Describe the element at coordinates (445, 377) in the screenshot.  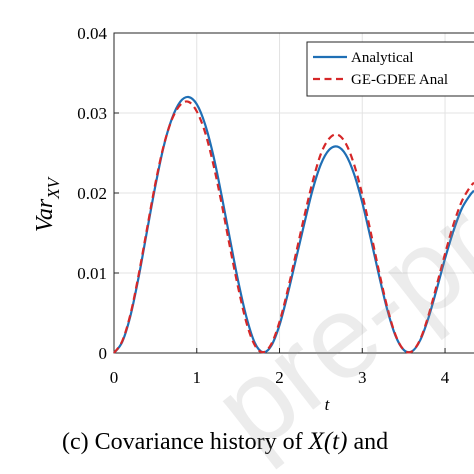
I see `x-tick-label: 4` at that location.